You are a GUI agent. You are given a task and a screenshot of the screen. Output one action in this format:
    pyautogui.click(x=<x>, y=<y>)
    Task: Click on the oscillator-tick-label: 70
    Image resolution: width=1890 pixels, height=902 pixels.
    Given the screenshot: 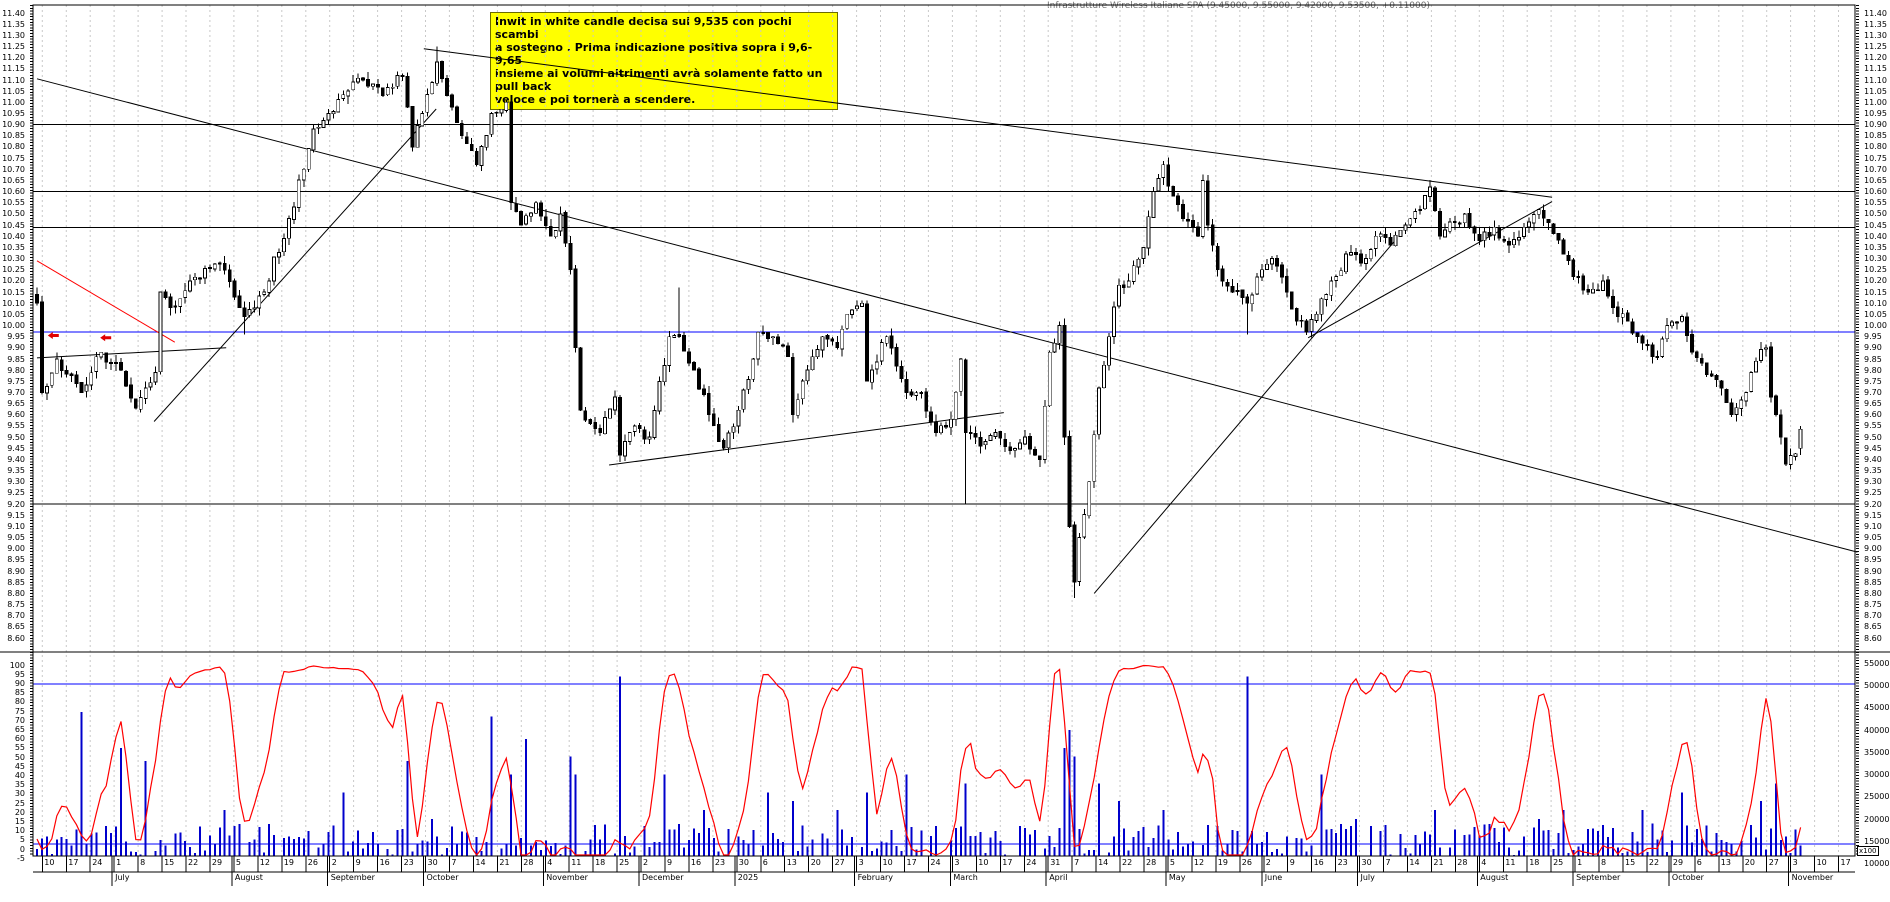 What is the action you would take?
    pyautogui.click(x=19, y=720)
    